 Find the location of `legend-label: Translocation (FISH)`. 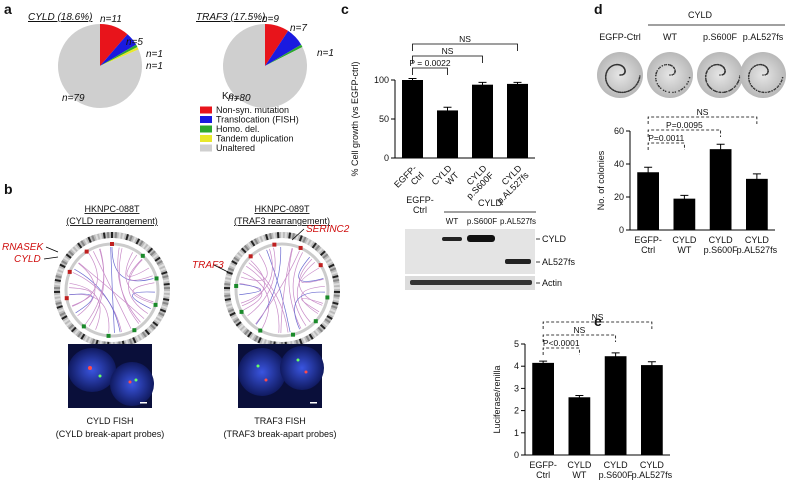

legend-label: Translocation (FISH) is located at coordinates (257, 120).